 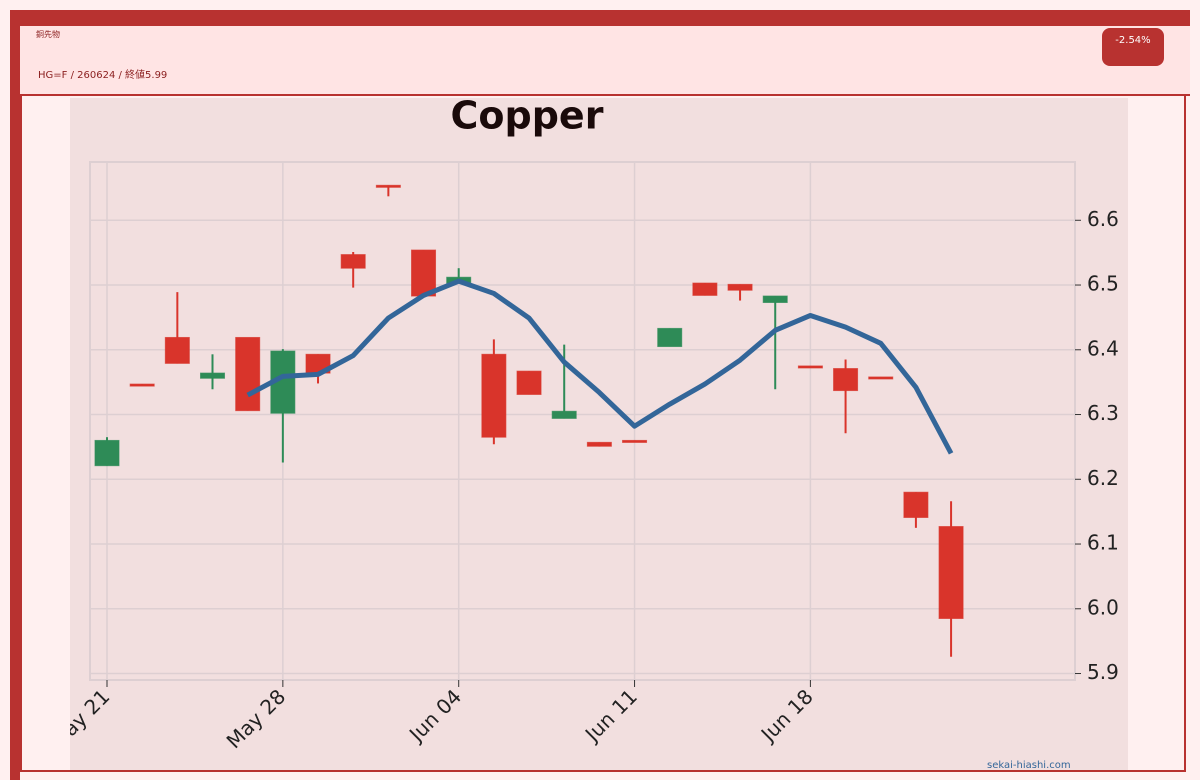 I want to click on y-tick-label: 6.5, so click(x=1103, y=284).